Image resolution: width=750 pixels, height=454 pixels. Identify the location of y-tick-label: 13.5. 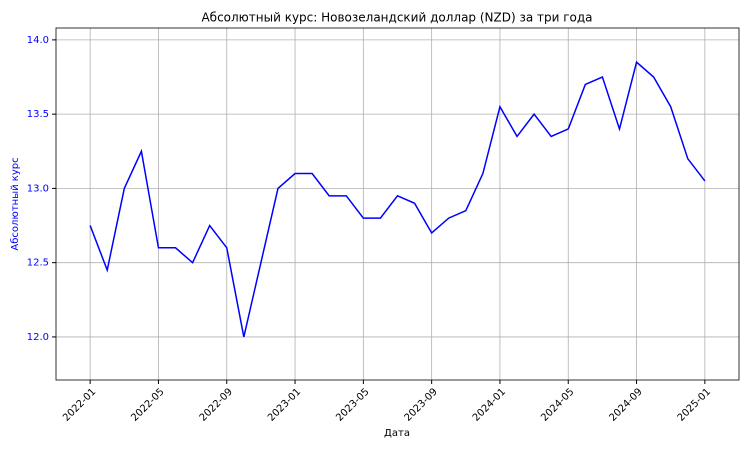
(38, 114).